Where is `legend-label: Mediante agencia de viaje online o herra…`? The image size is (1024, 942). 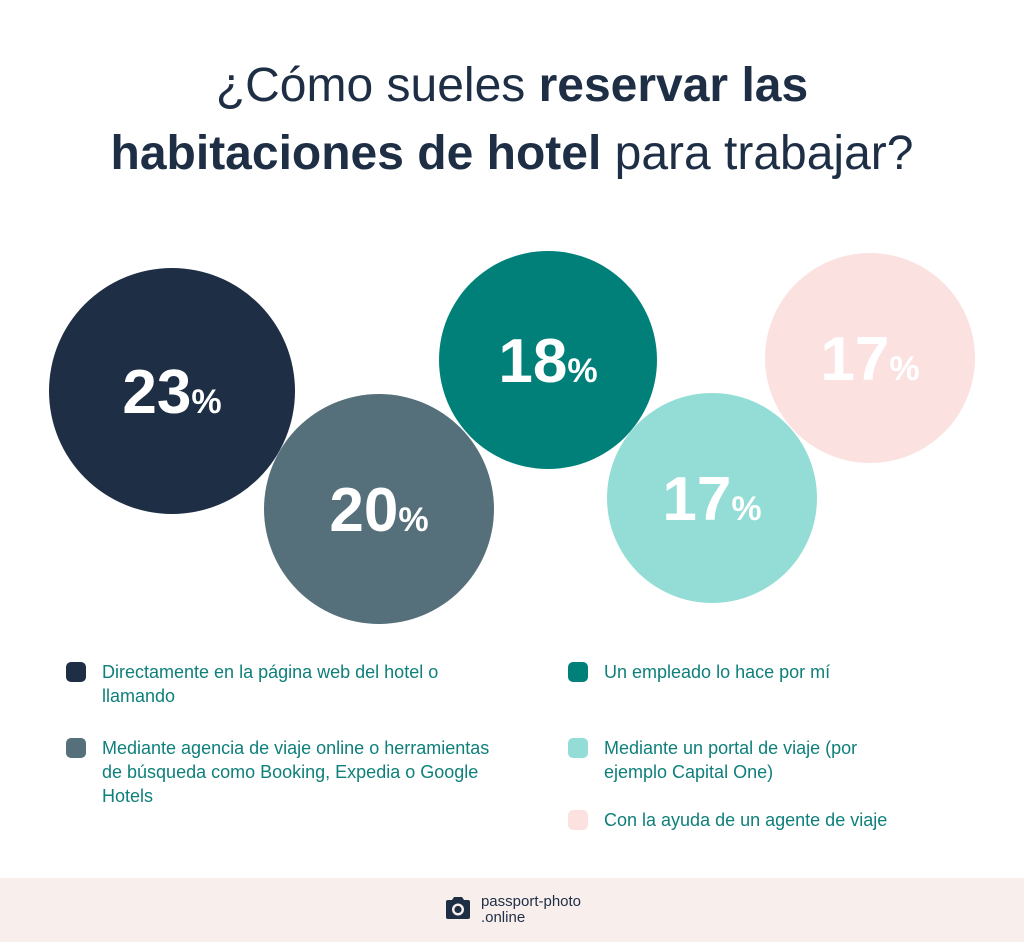
legend-label: Mediante agencia de viaje online o herra… is located at coordinates (296, 772).